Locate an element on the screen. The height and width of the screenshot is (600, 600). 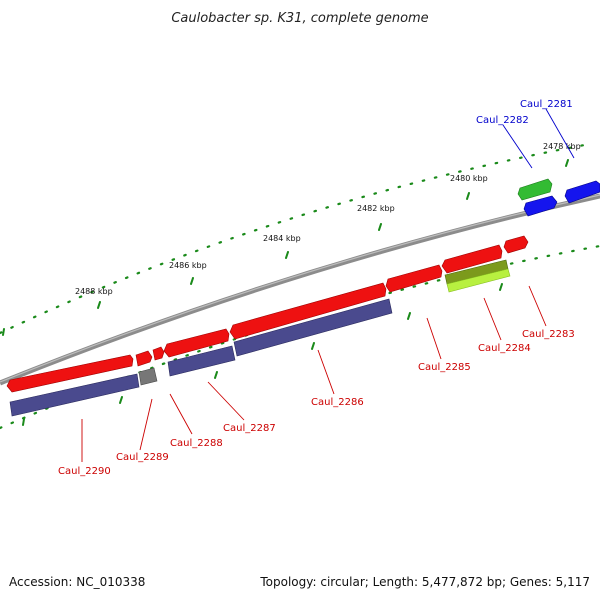
gene-caul-2288-cds is located at coordinates (201, 361).